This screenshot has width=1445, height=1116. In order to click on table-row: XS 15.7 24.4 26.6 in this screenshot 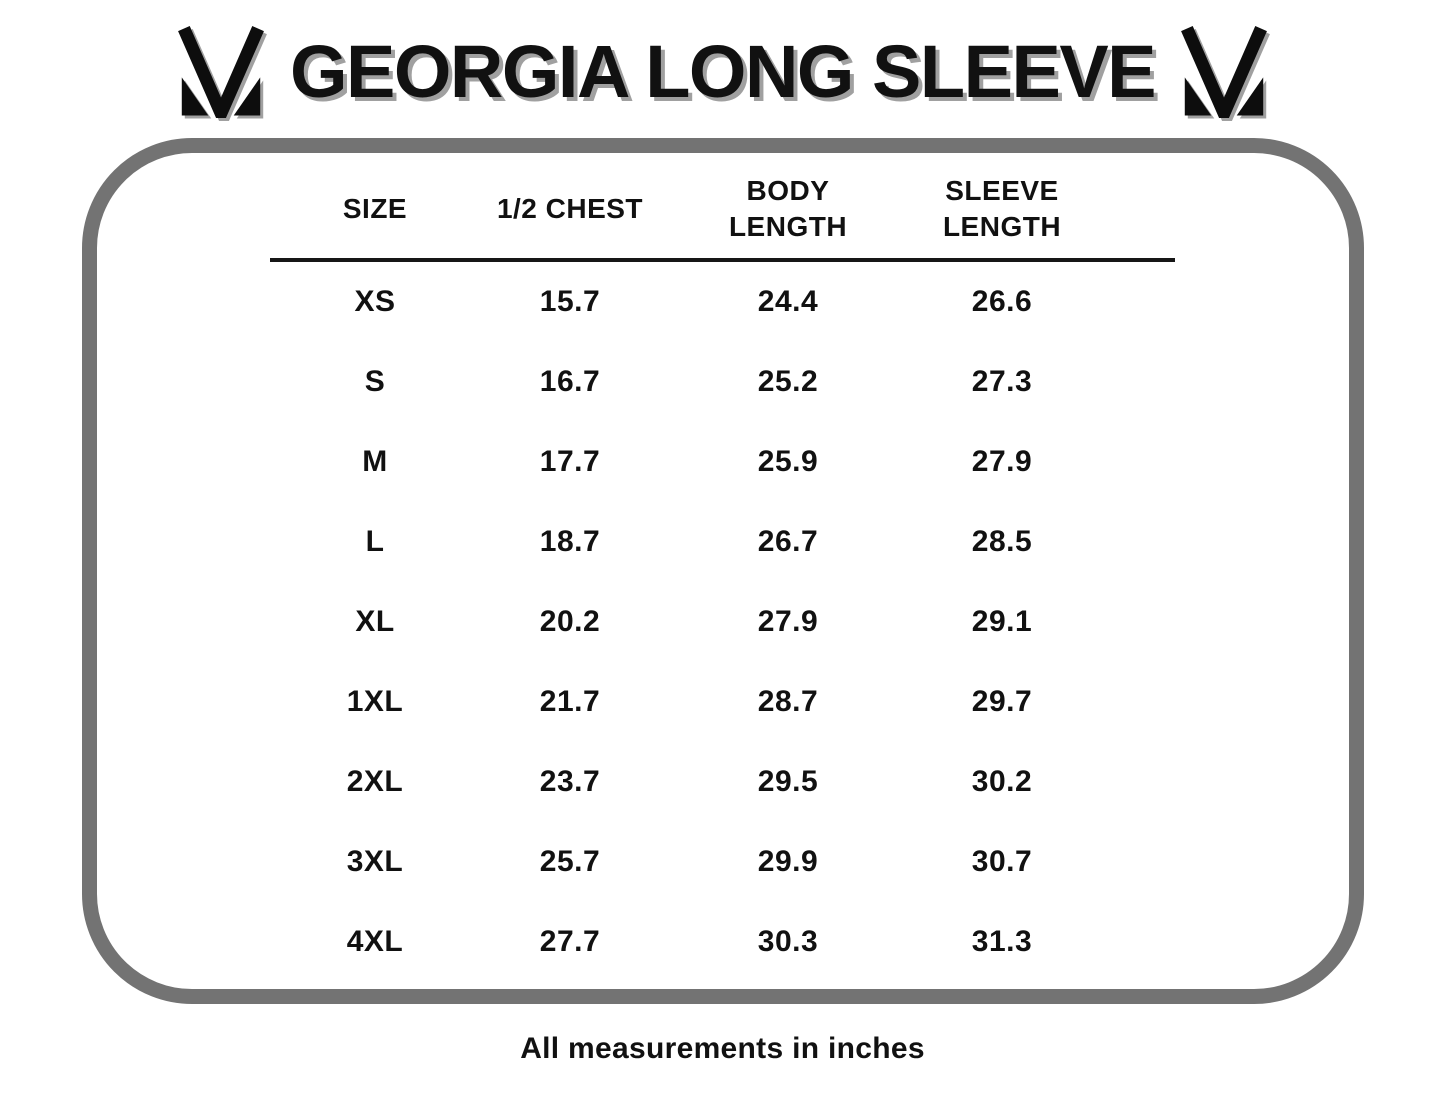, I will do `click(722, 302)`.